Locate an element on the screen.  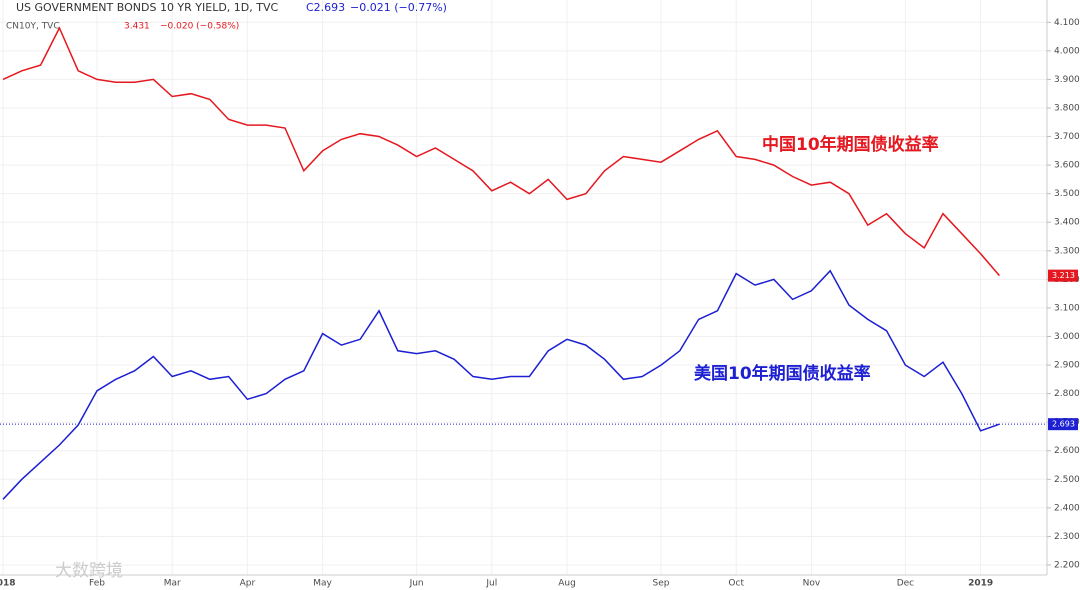
y-tick-label: 2.500 is located at coordinates (1067, 480).